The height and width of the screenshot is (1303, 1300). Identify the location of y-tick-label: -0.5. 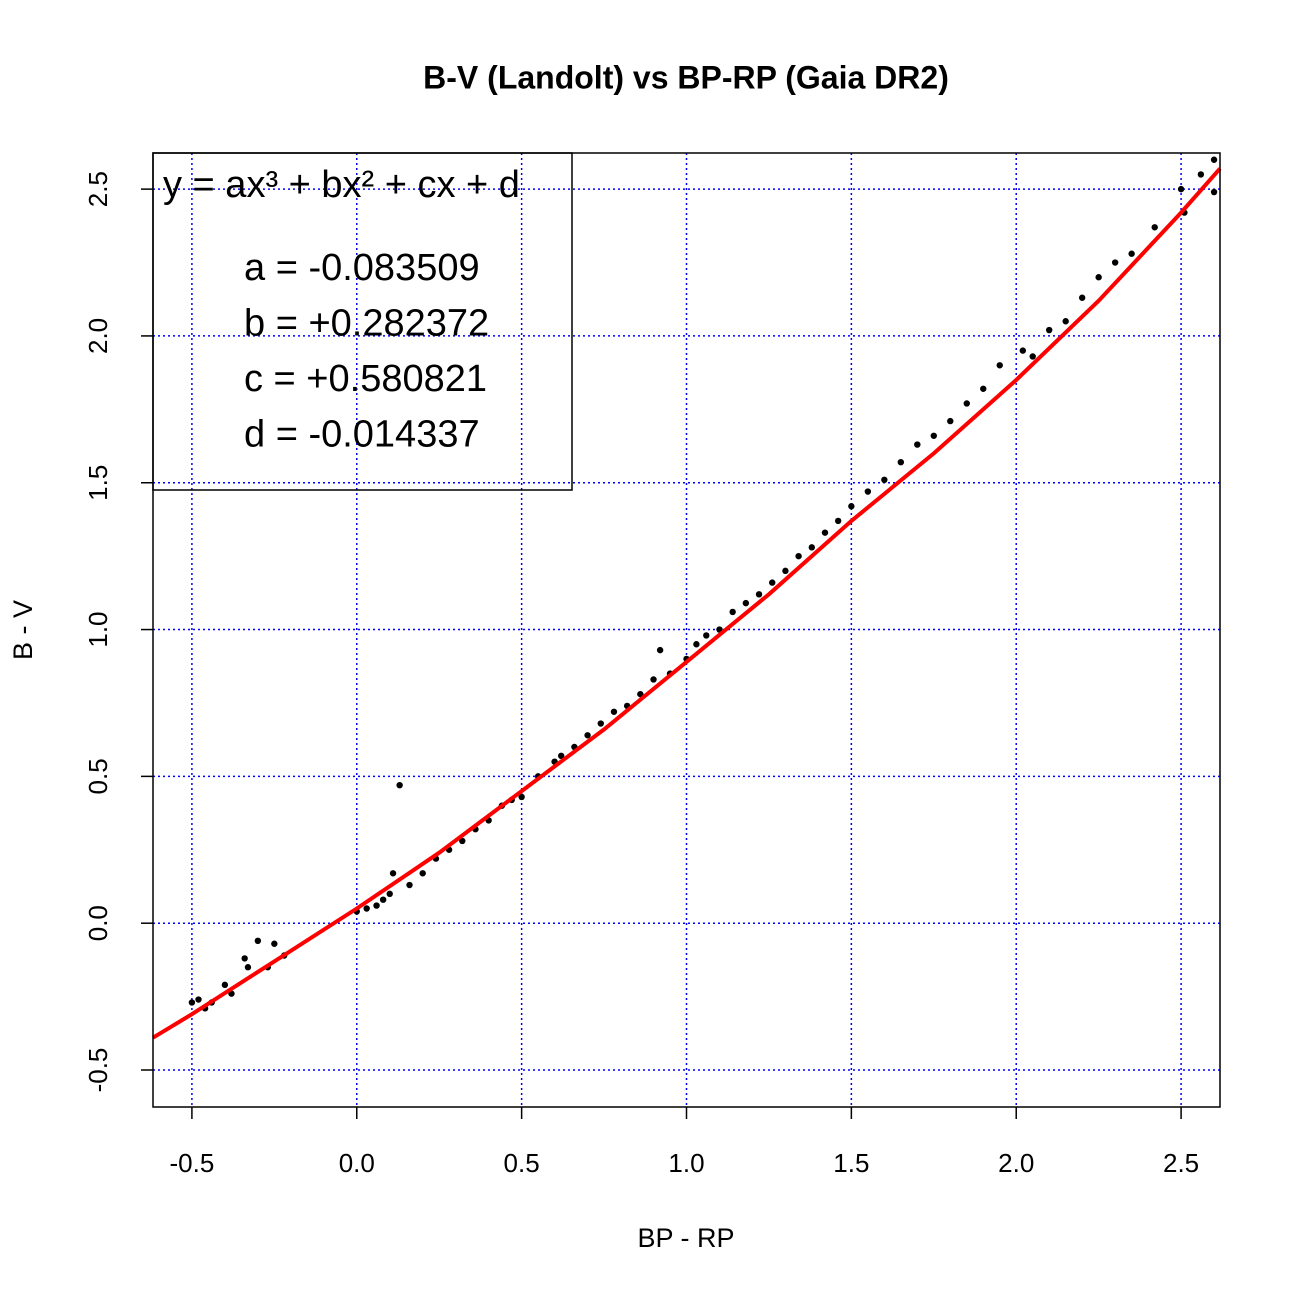
(98, 1070).